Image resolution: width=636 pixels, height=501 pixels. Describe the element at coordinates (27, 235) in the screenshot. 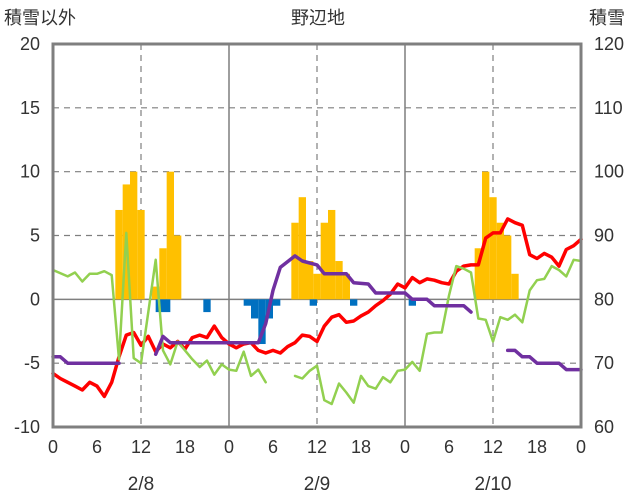

I see `y-left-axis: -10 -5 0 5 10 15 20` at that location.